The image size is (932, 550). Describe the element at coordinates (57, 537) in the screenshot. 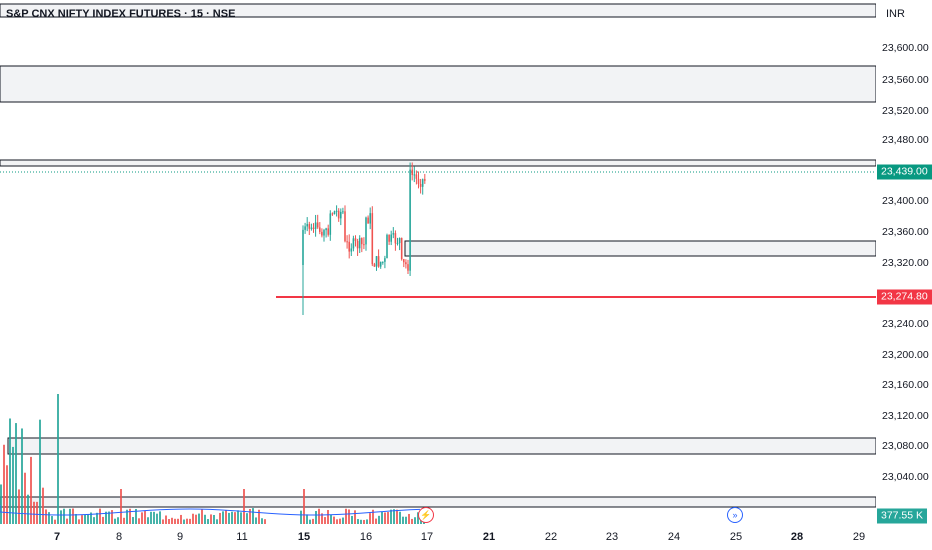

I see `time-tick-label: 7` at that location.